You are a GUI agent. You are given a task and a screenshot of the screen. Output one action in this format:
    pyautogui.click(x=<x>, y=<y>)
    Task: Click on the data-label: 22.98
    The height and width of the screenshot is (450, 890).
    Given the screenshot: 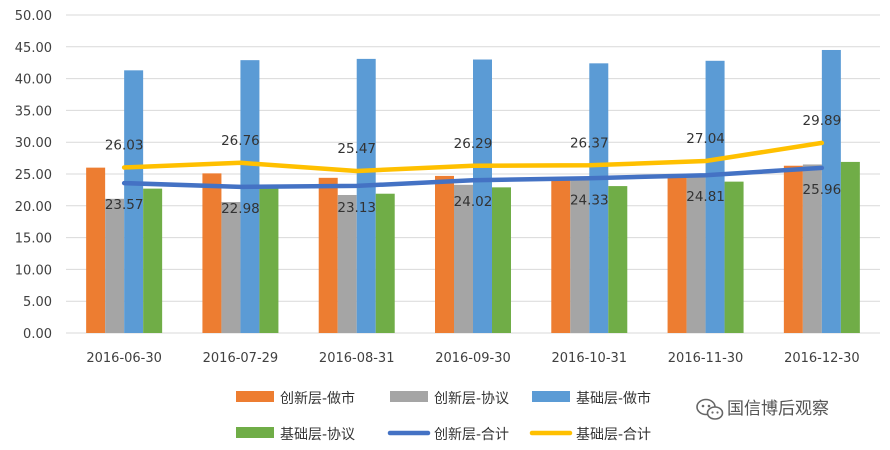 What is the action you would take?
    pyautogui.click(x=240, y=209)
    